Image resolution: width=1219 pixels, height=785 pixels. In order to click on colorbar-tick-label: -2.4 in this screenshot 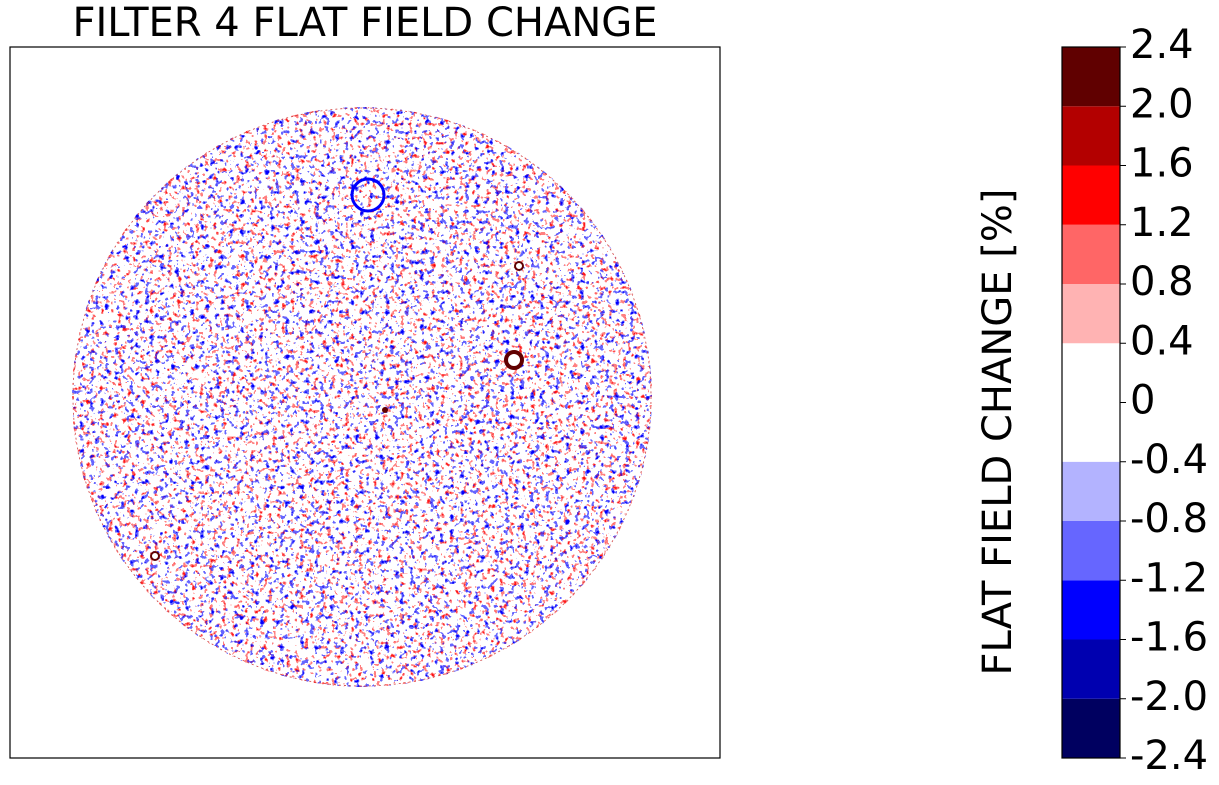, I will do `click(1169, 756)`.